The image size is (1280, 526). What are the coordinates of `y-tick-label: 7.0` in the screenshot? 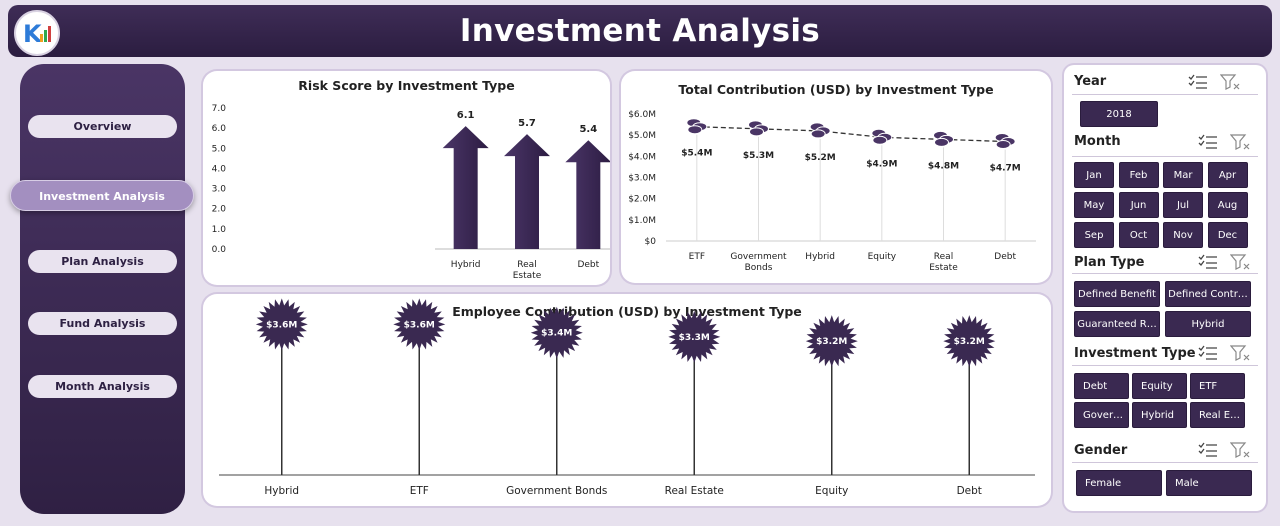 It's located at (219, 109).